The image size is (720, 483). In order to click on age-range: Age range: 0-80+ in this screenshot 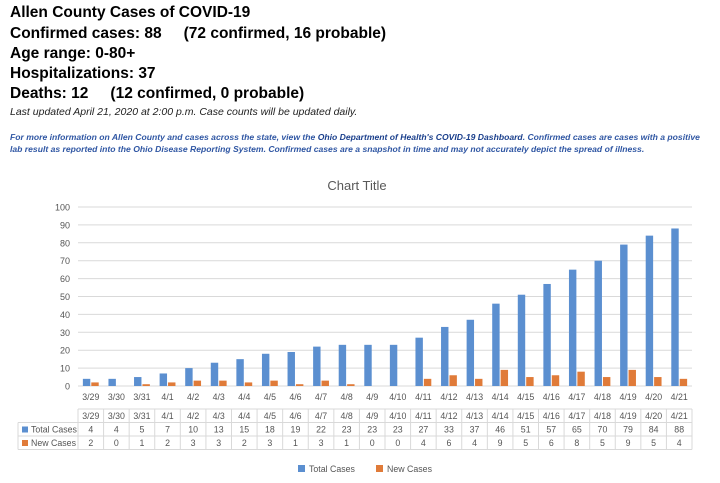, I will do `click(73, 53)`.